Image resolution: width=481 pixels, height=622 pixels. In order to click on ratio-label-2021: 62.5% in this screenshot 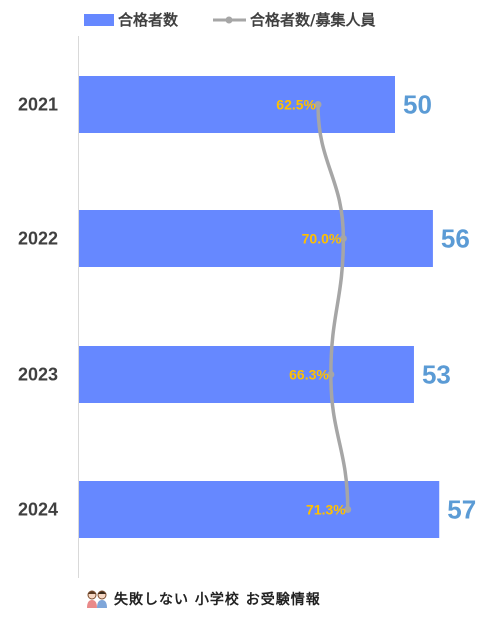, I will do `click(296, 105)`.